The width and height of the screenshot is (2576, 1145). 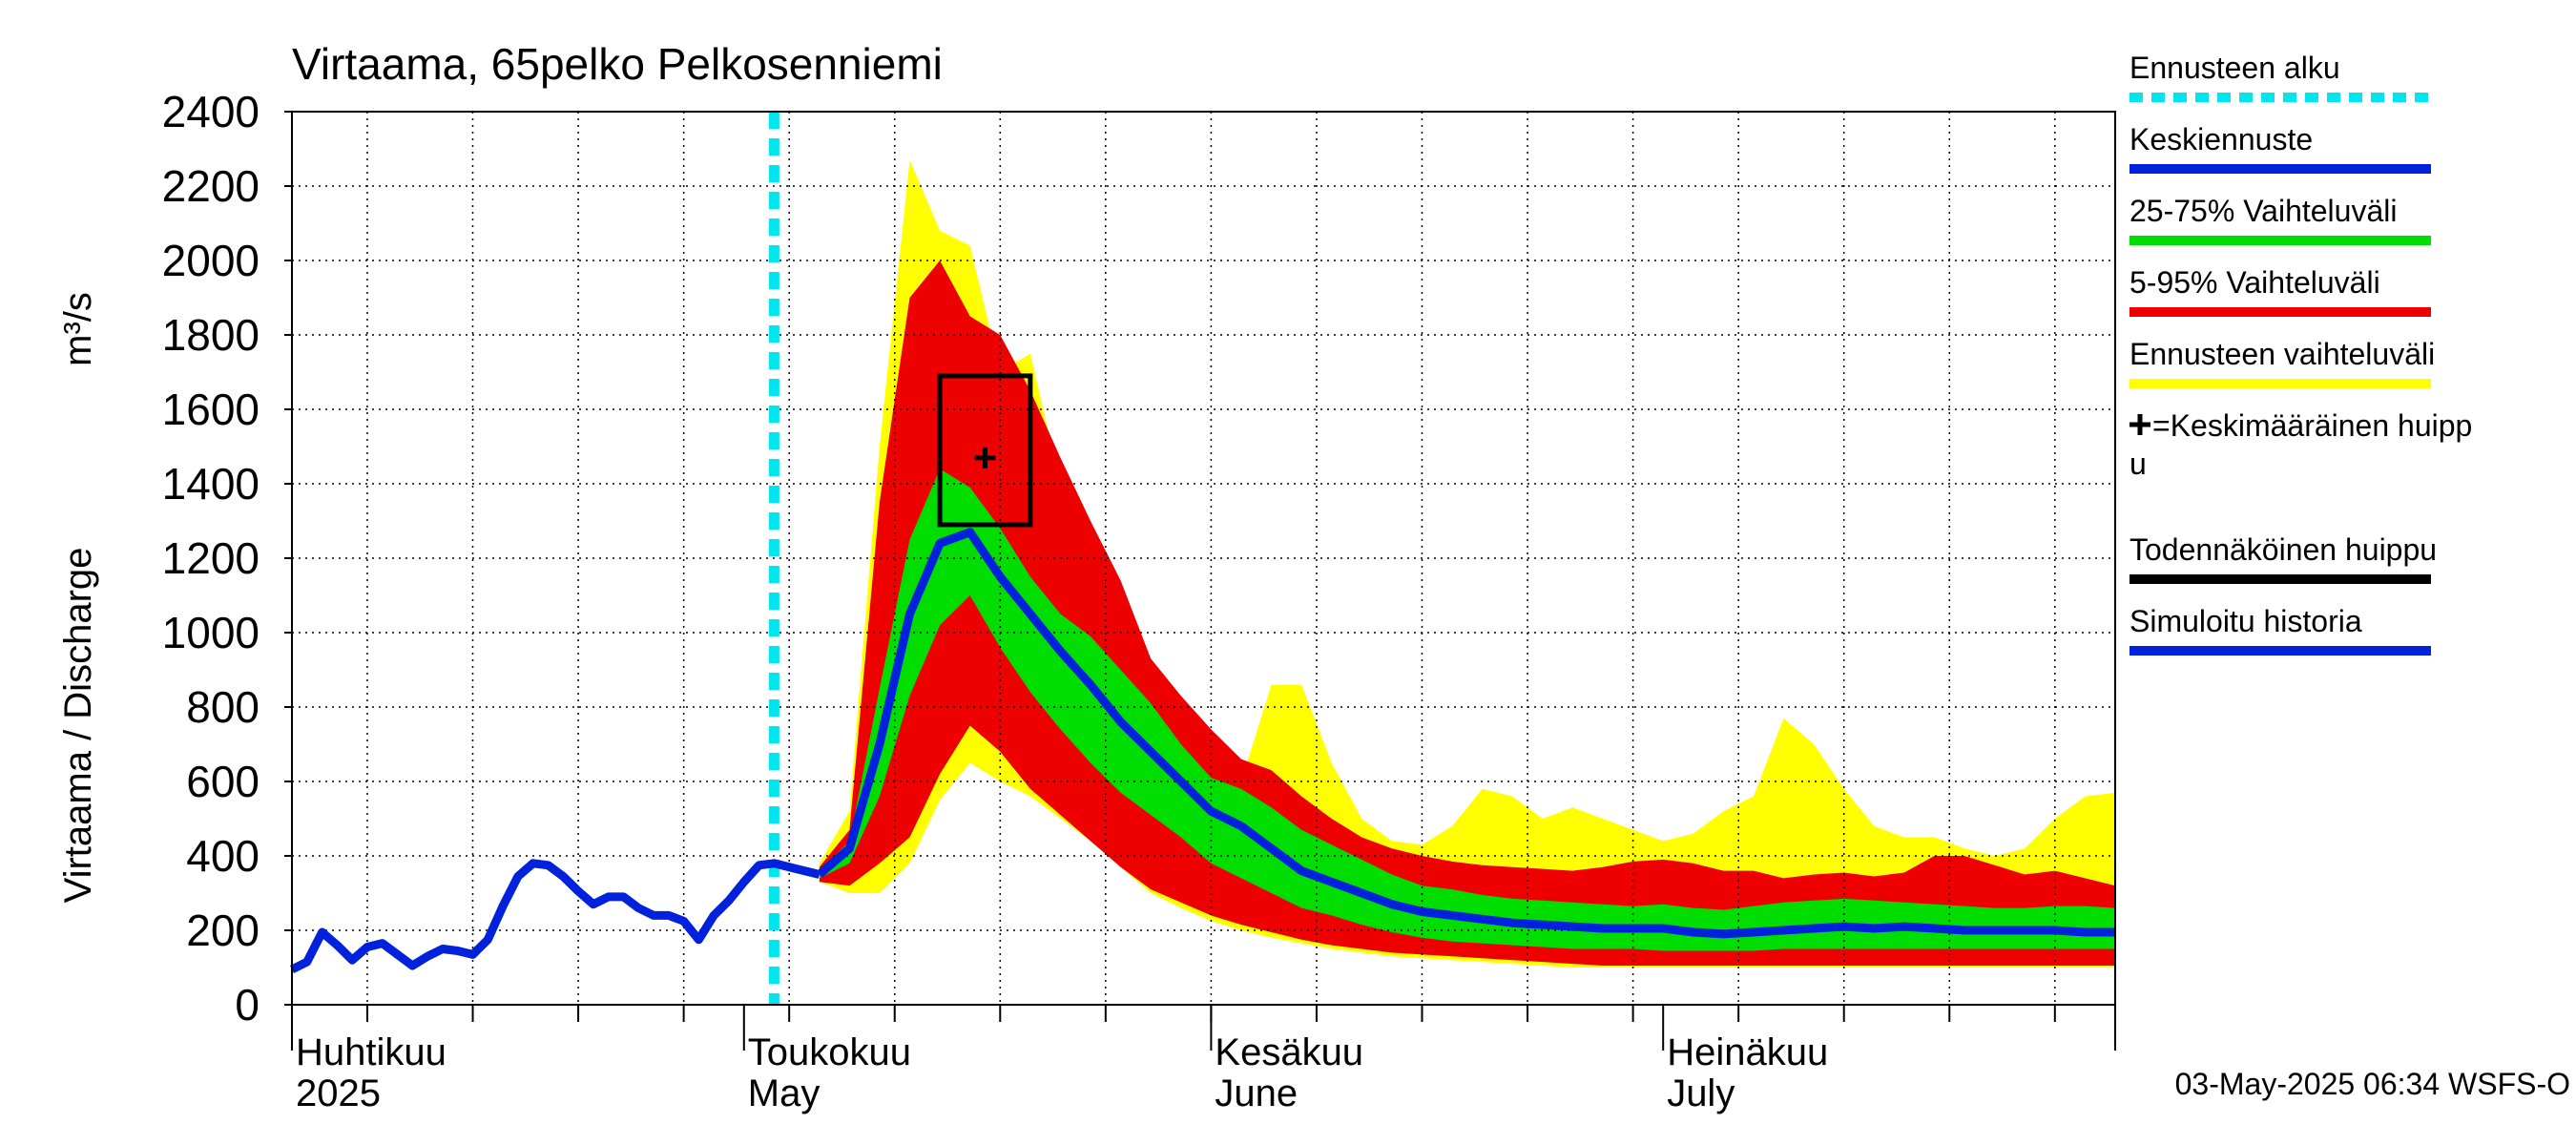 I want to click on legend-label-continued: u, so click(x=2138, y=464).